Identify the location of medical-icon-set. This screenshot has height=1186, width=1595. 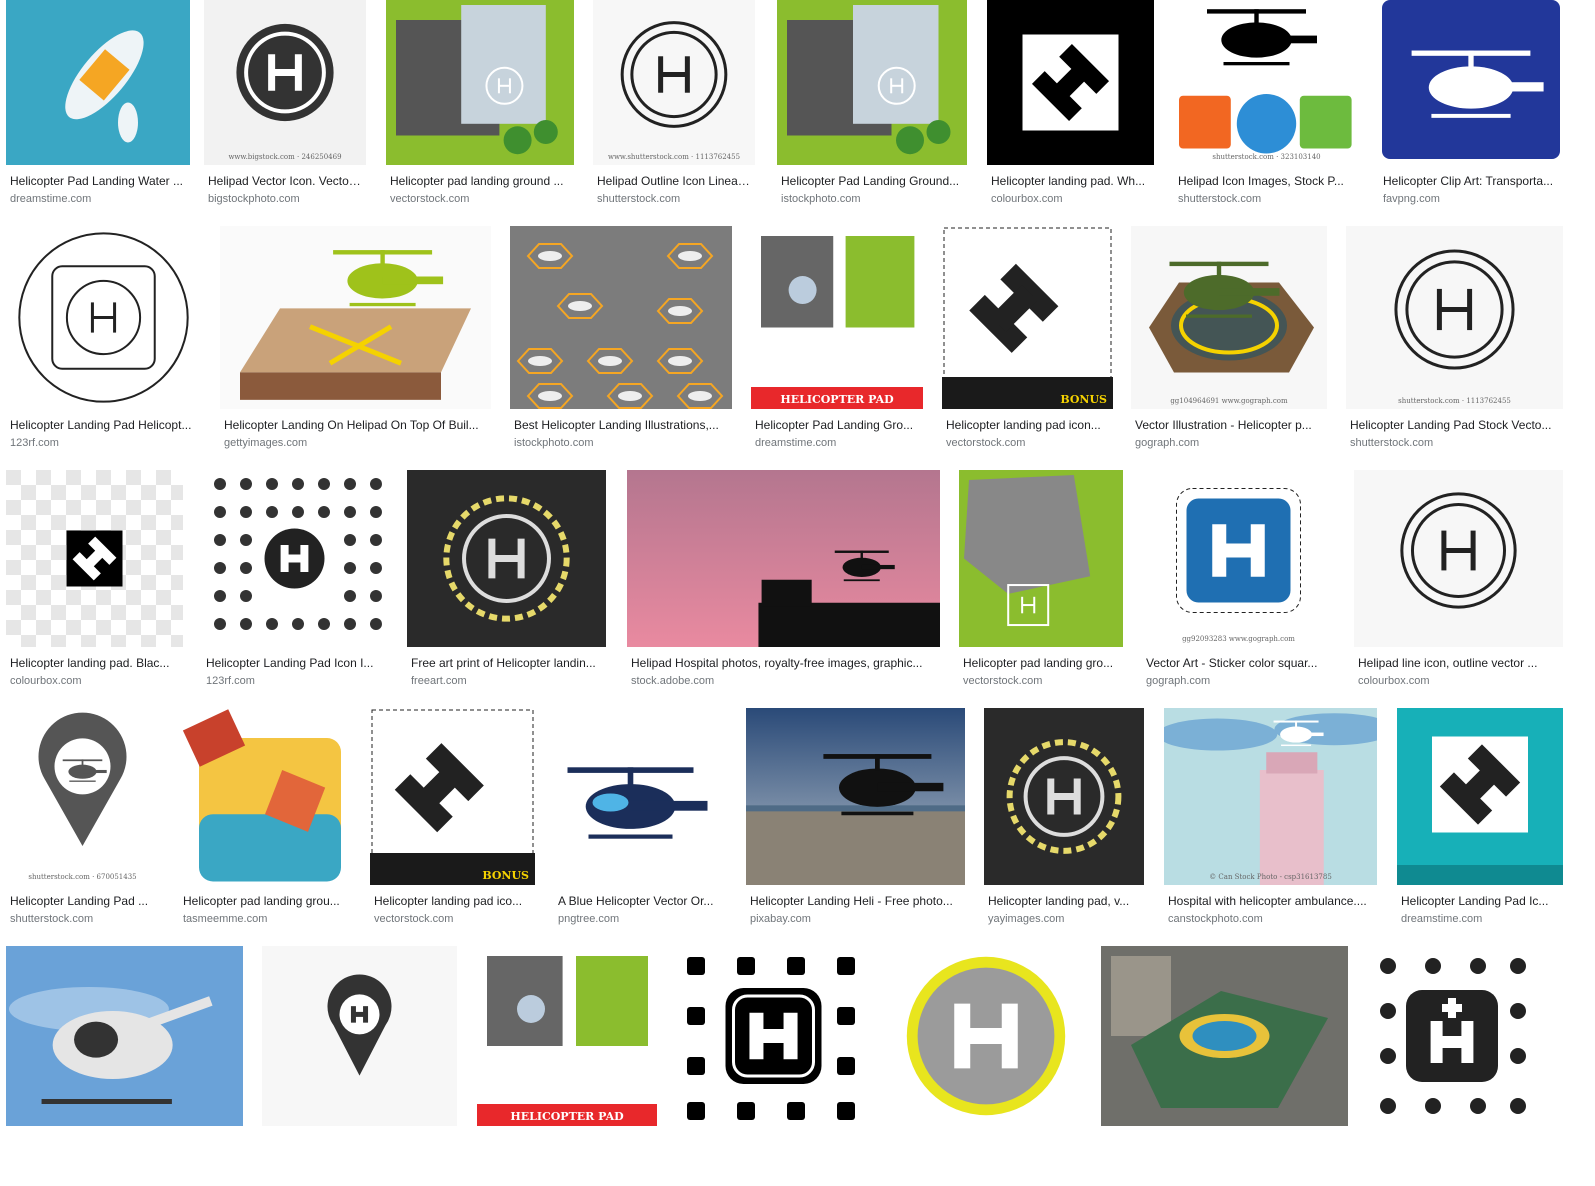
(294, 558).